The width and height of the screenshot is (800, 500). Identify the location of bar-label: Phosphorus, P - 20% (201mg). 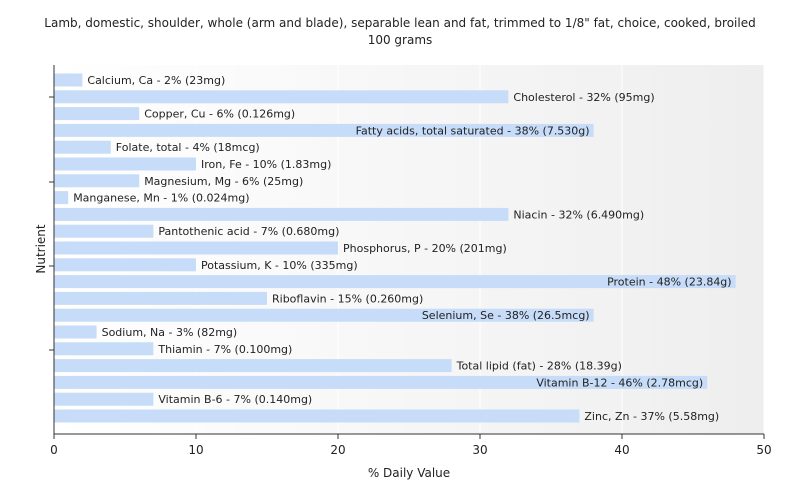
(425, 248).